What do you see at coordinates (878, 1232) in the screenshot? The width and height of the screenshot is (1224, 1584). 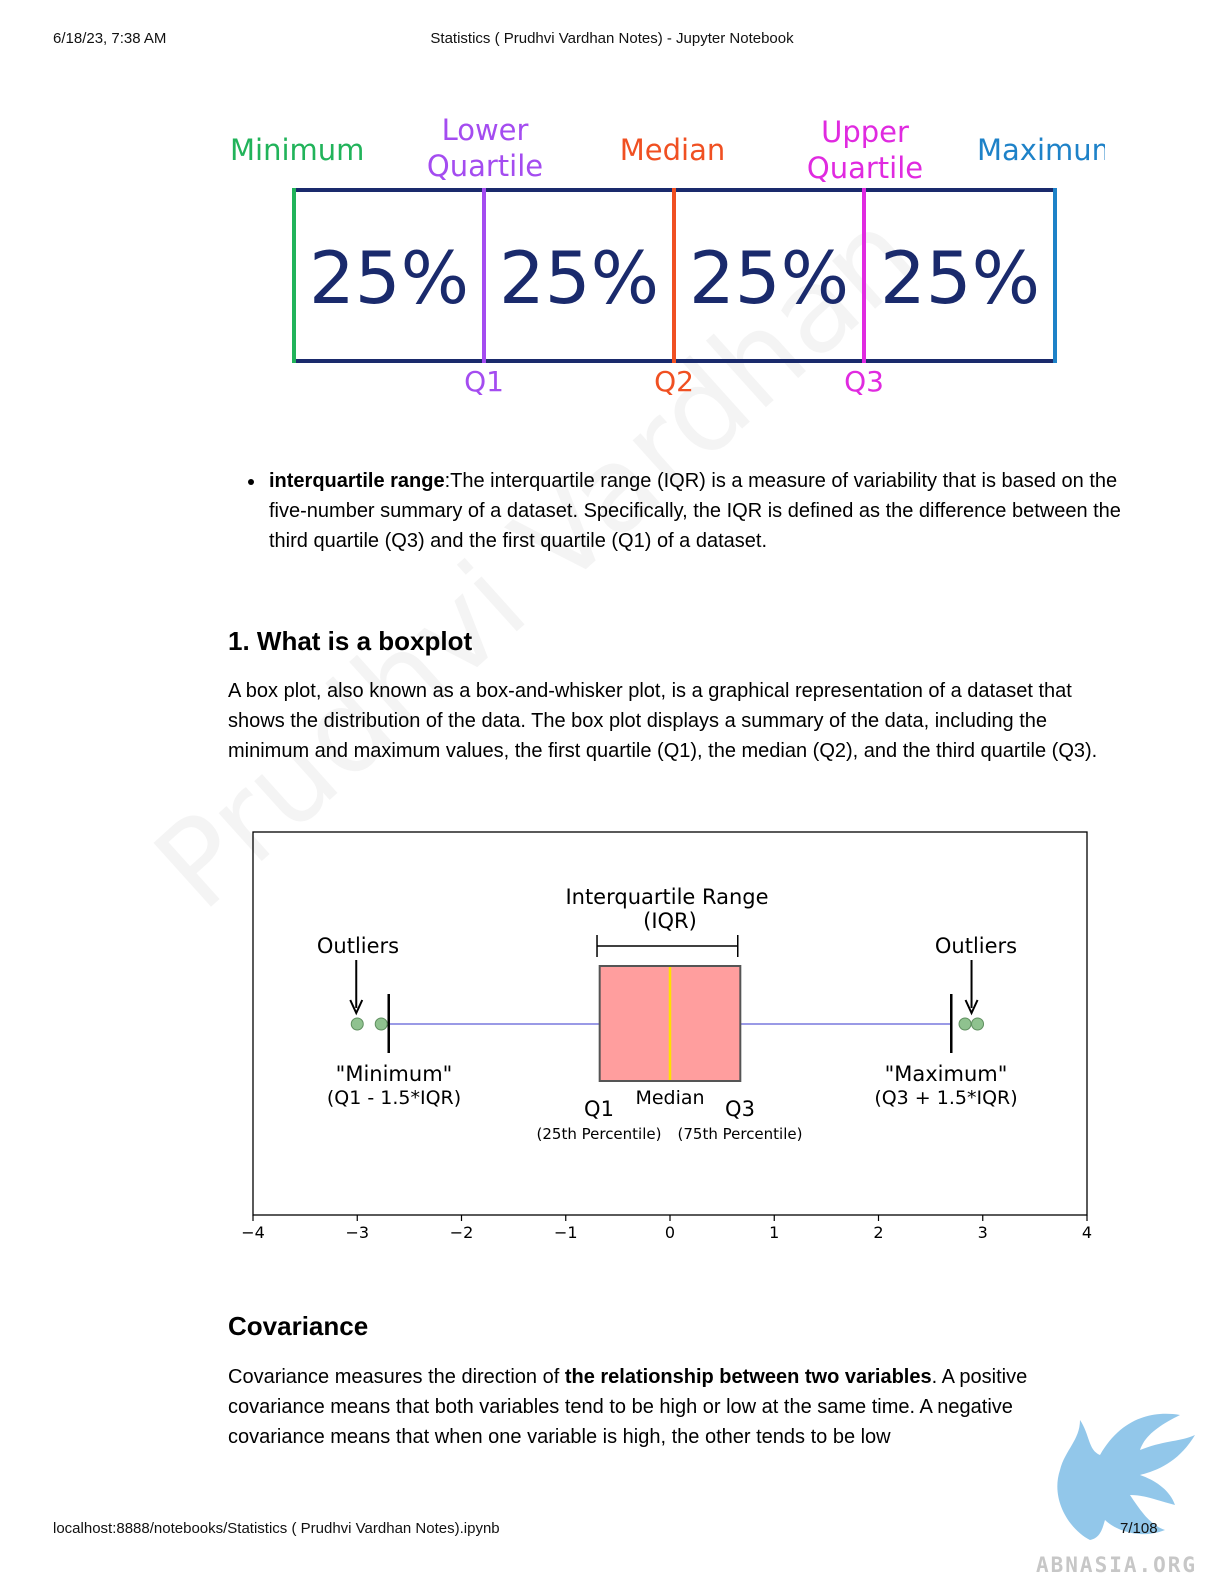 I see `x-tick-label: 2` at bounding box center [878, 1232].